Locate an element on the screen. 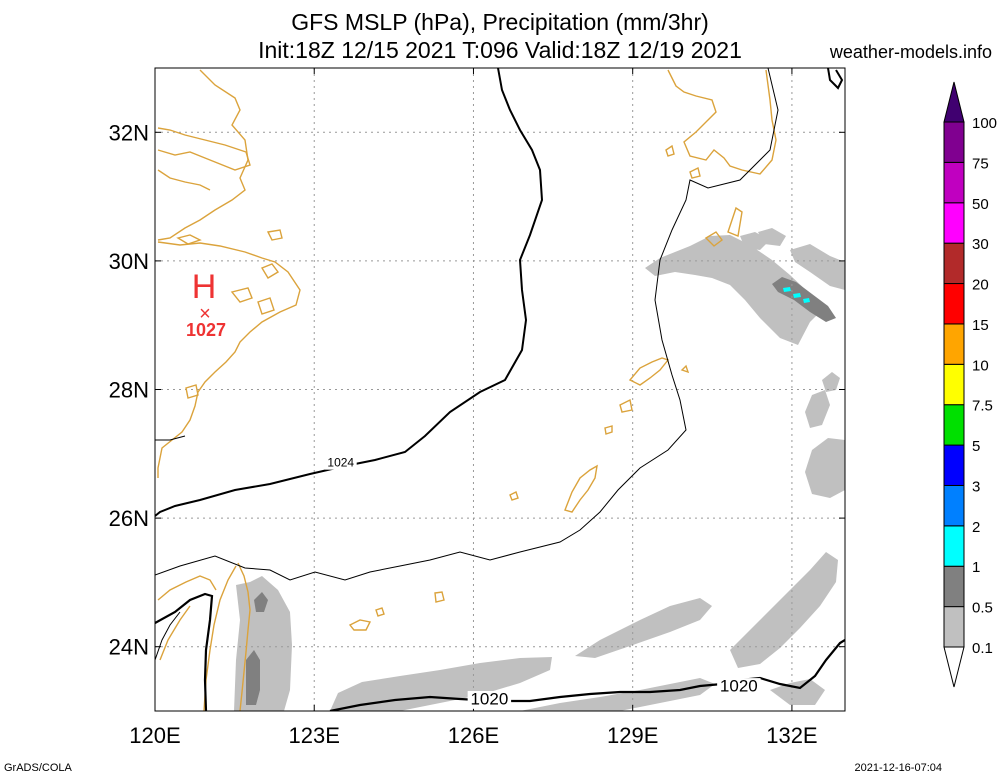 The height and width of the screenshot is (779, 1000). lat-tick-label: 28N is located at coordinates (129, 390).